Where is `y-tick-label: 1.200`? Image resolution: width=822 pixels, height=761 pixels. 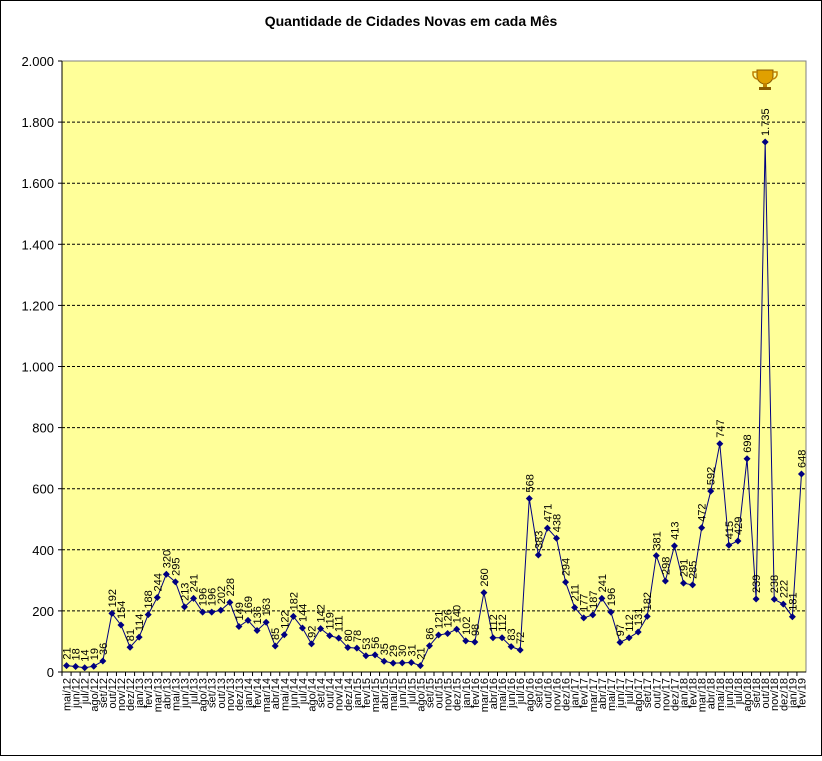
y-tick-label: 1.200 is located at coordinates (37, 305).